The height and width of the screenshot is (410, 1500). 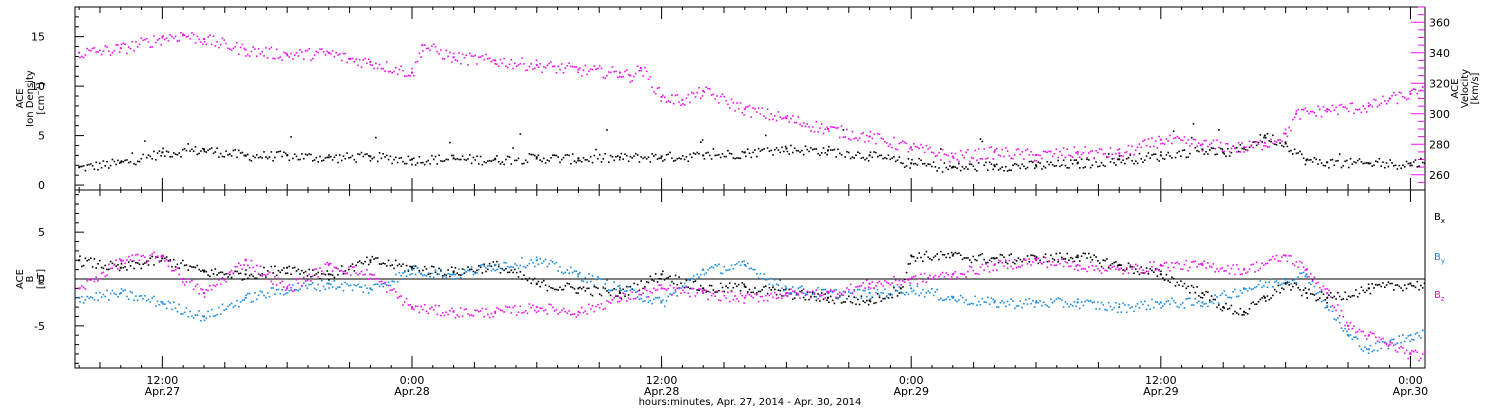 What do you see at coordinates (163, 380) in the screenshot?
I see `x-tick-time-label: 12:00` at bounding box center [163, 380].